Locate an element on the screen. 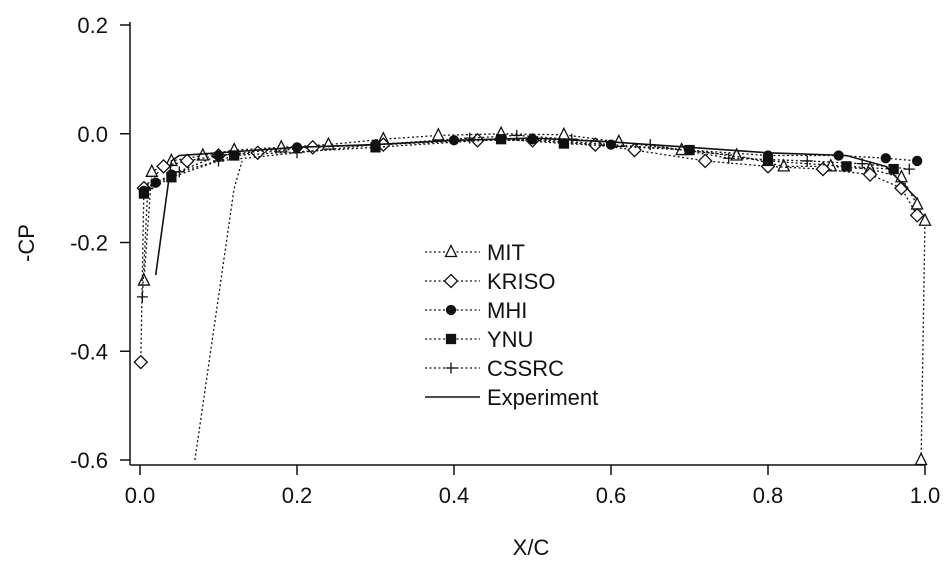 The width and height of the screenshot is (949, 565). x-axis-title: X/C is located at coordinates (531, 547).